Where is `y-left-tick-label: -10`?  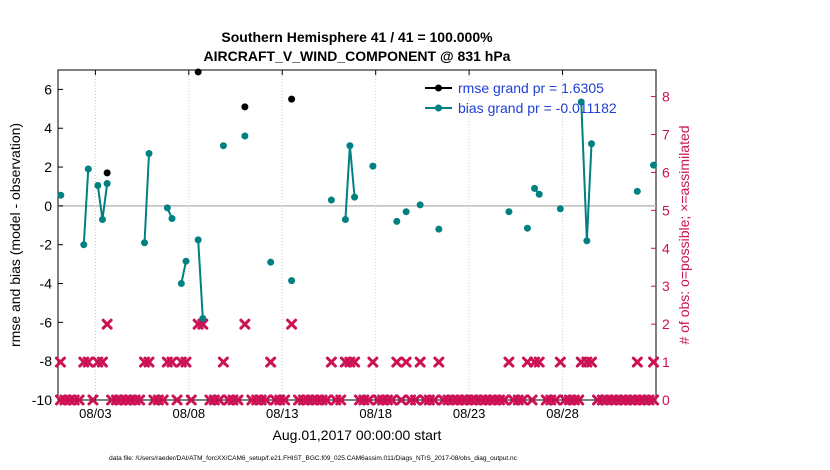
y-left-tick-label: -10 is located at coordinates (42, 400).